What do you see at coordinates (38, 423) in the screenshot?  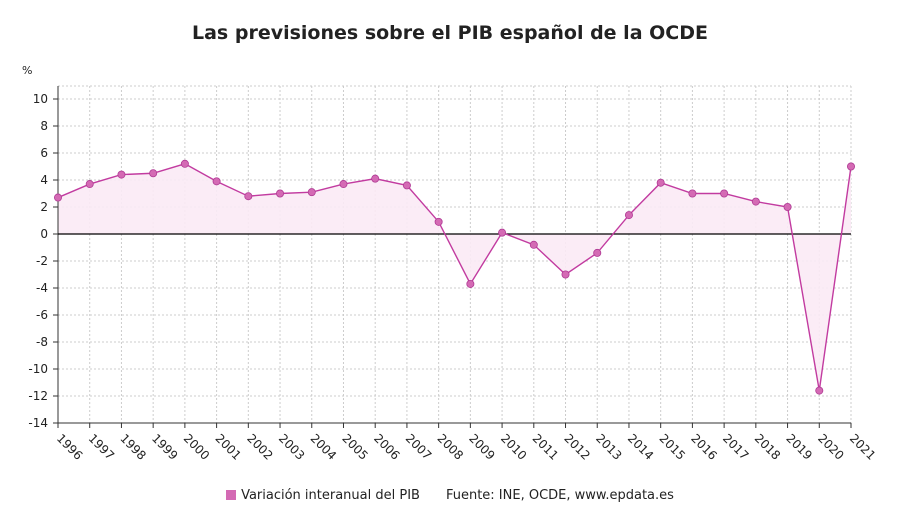 I see `y-tick-label: -14` at bounding box center [38, 423].